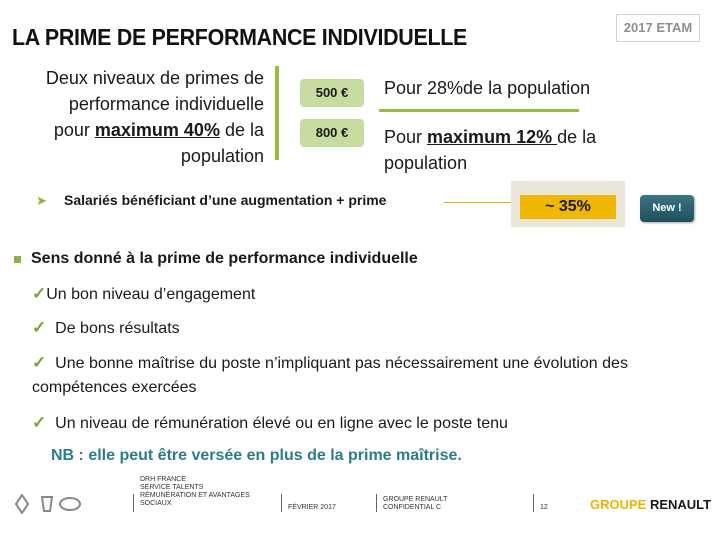  Describe the element at coordinates (47, 504) in the screenshot. I see `brand-logos-icon` at that location.